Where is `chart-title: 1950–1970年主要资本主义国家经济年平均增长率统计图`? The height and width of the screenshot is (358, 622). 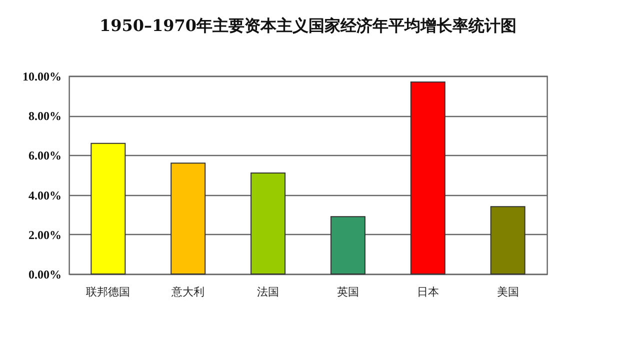
chart-title: 1950–1970年主要资本主义国家经济年平均增长率统计图 is located at coordinates (308, 25).